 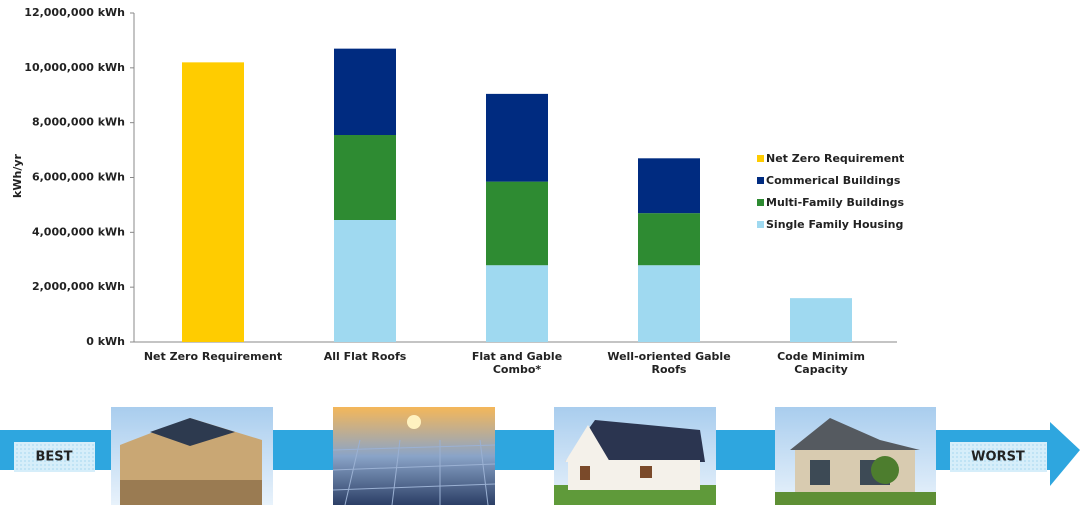 What do you see at coordinates (78, 177) in the screenshot?
I see `y-tick-label: 6,000,000 kWh` at bounding box center [78, 177].